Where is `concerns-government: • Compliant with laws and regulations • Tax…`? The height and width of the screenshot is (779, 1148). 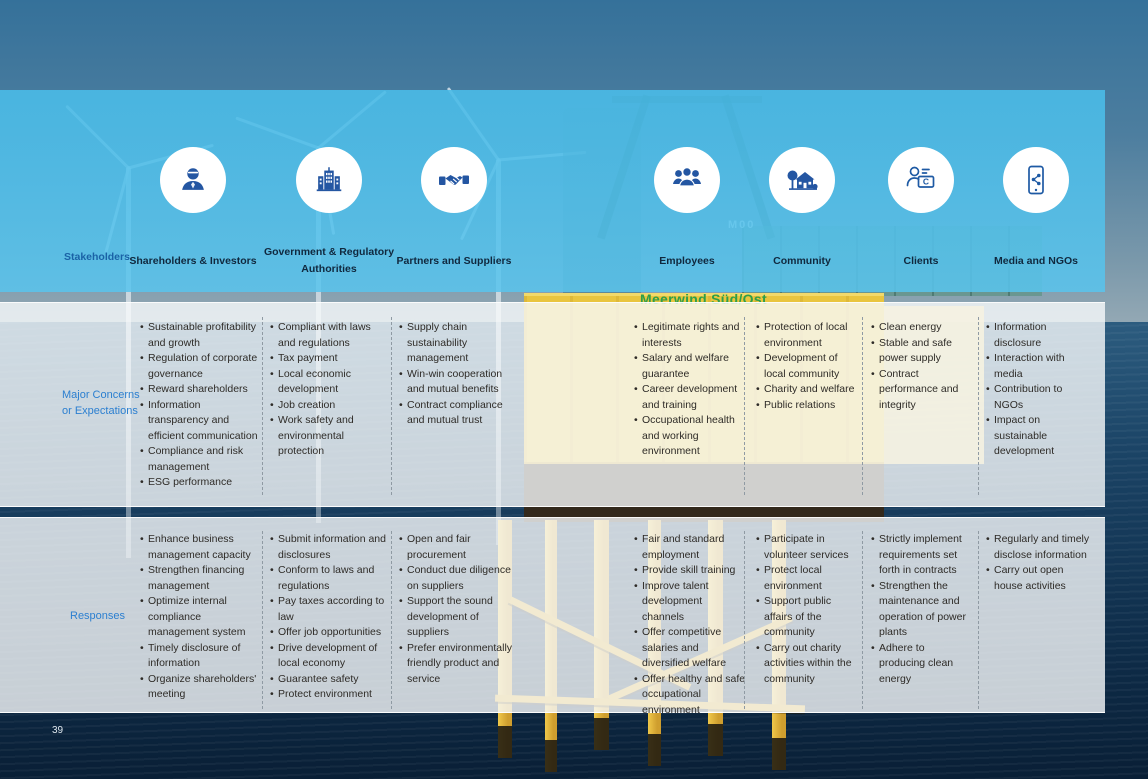
concerns-government: • Compliant with laws and regulations • Tax… is located at coordinates (328, 390).